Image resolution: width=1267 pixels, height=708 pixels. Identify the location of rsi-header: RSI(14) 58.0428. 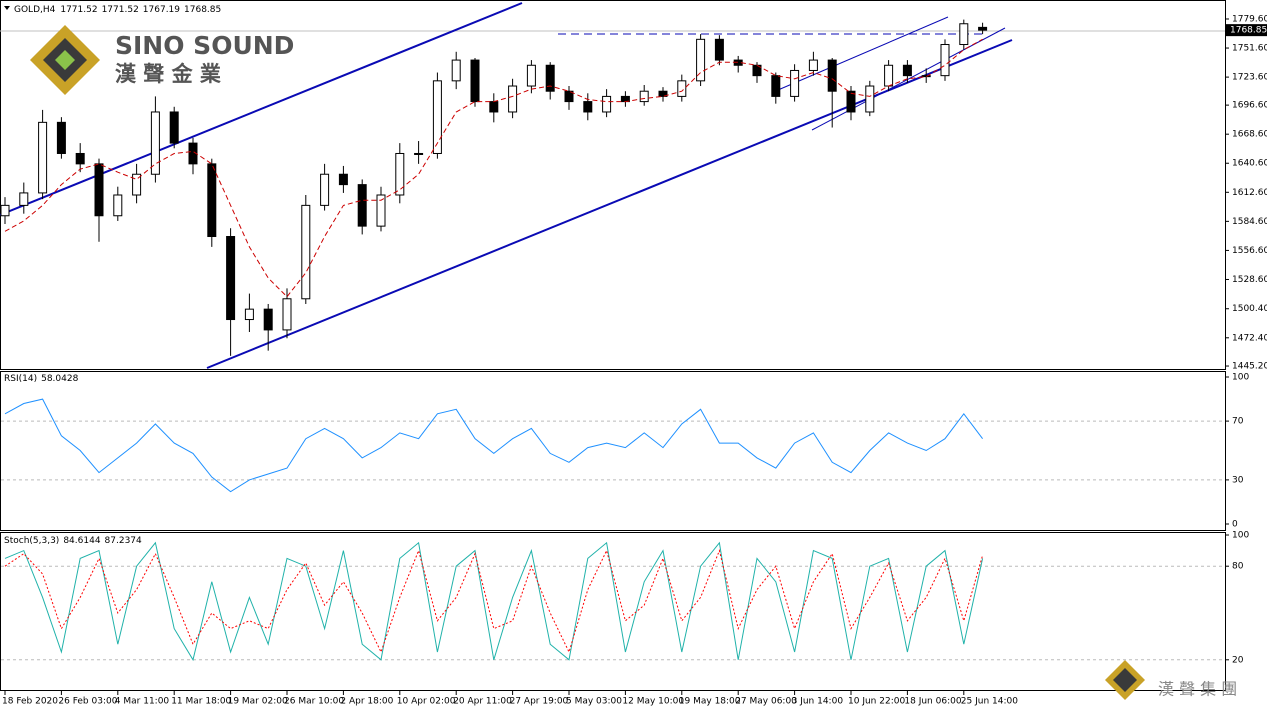
(41, 379).